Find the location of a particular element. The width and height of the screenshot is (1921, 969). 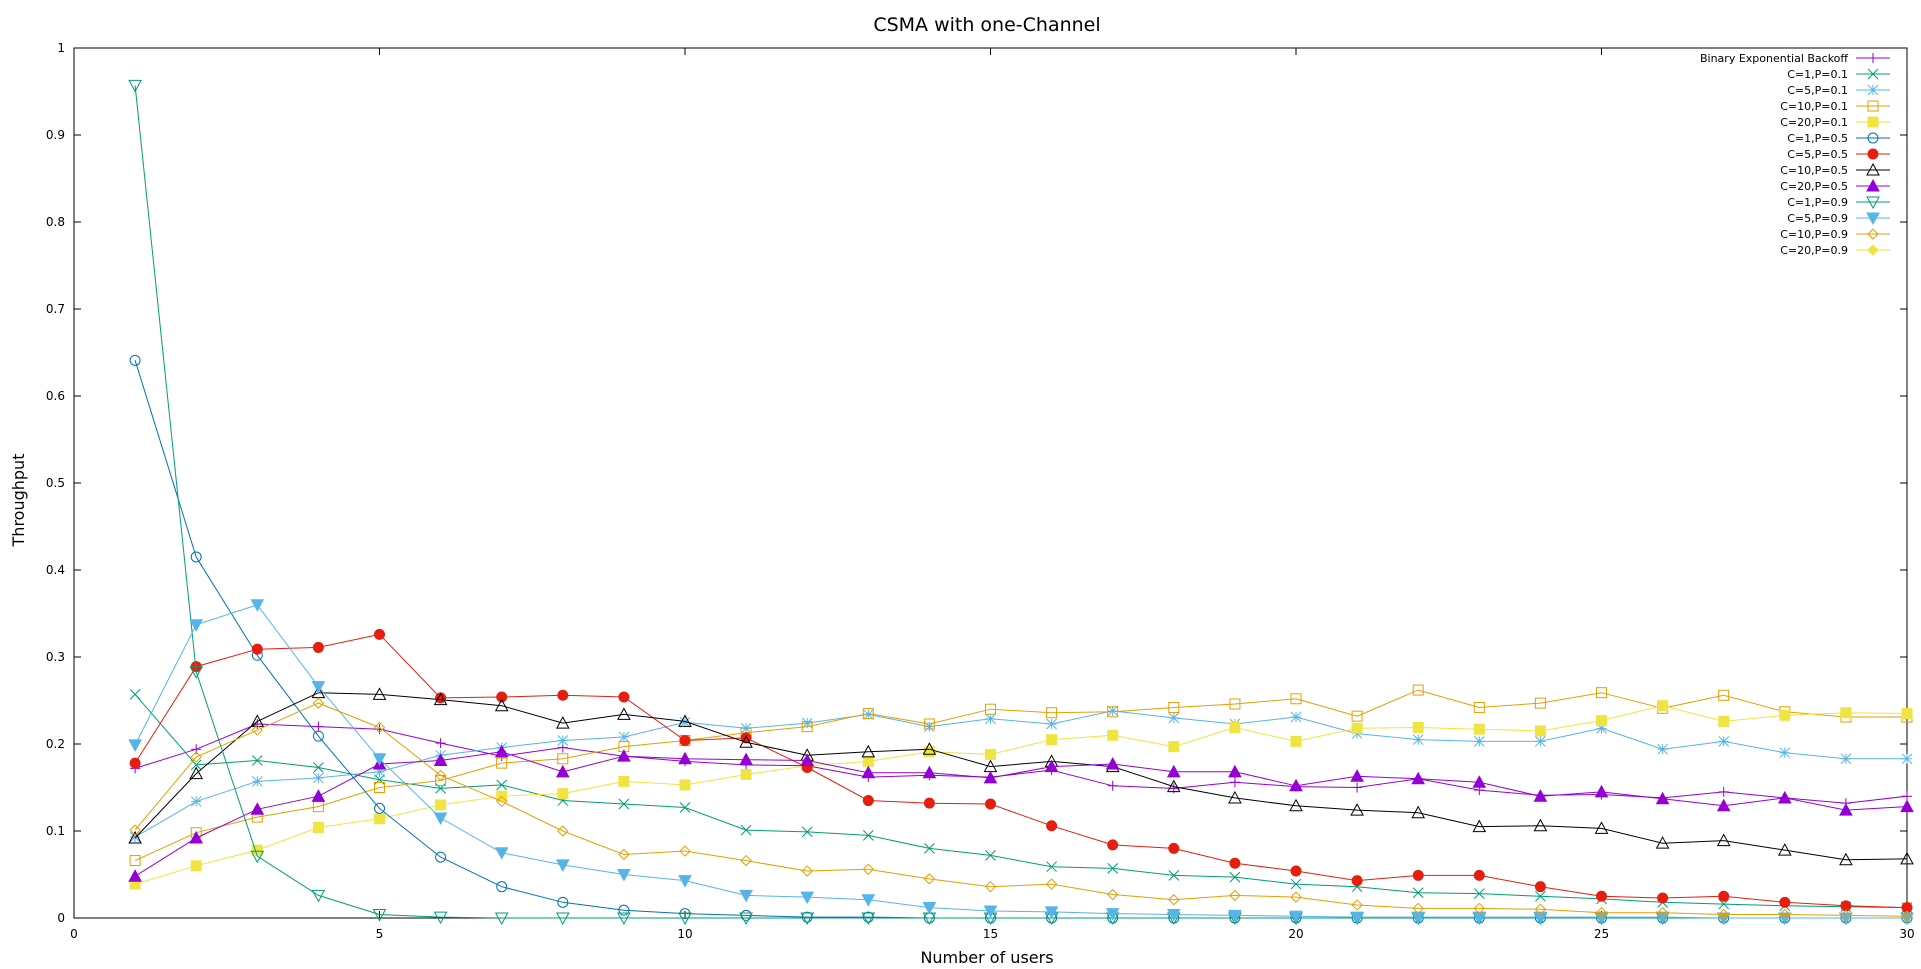

legend-item: C=20,P=0.9 is located at coordinates (1835, 250).